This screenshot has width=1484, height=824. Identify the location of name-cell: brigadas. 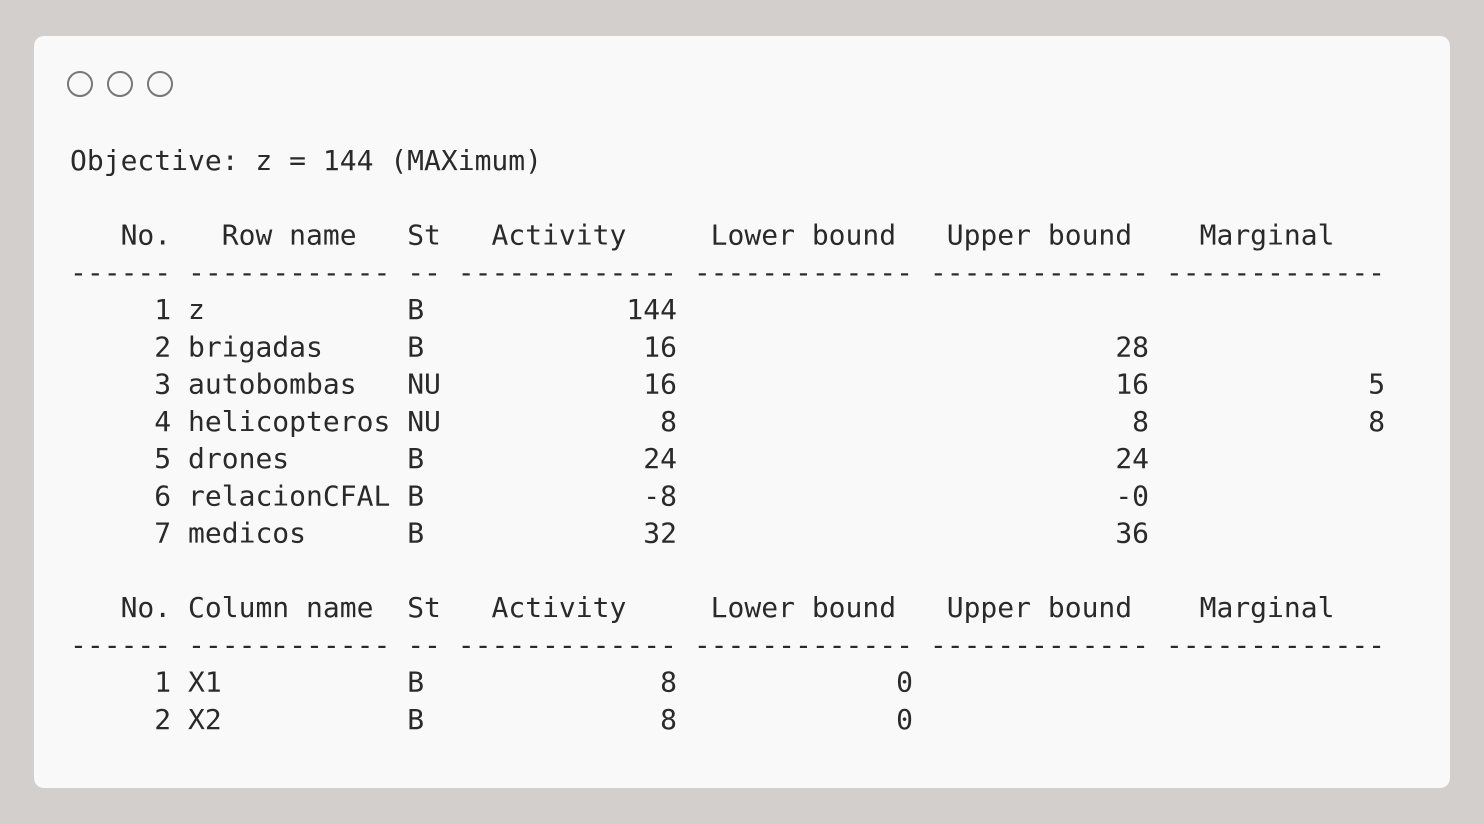
(255, 346).